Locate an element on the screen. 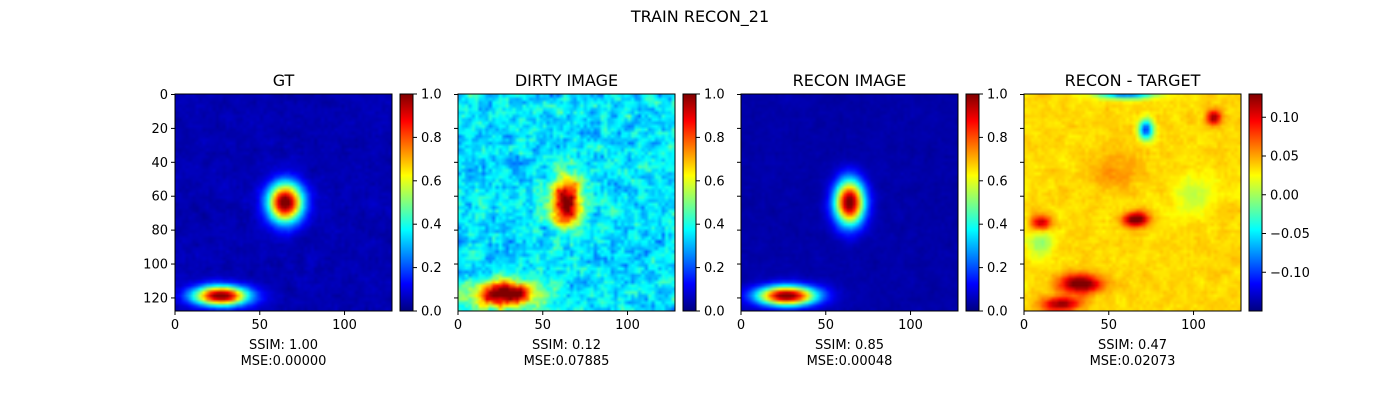  y-tick-label: 20 is located at coordinates (159, 129).